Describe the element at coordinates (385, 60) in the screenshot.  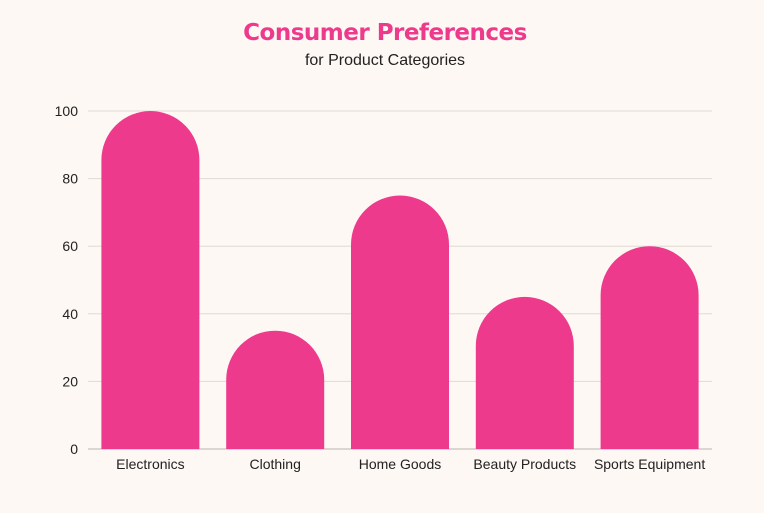
I see `chart-subtitle: for Product Categories` at that location.